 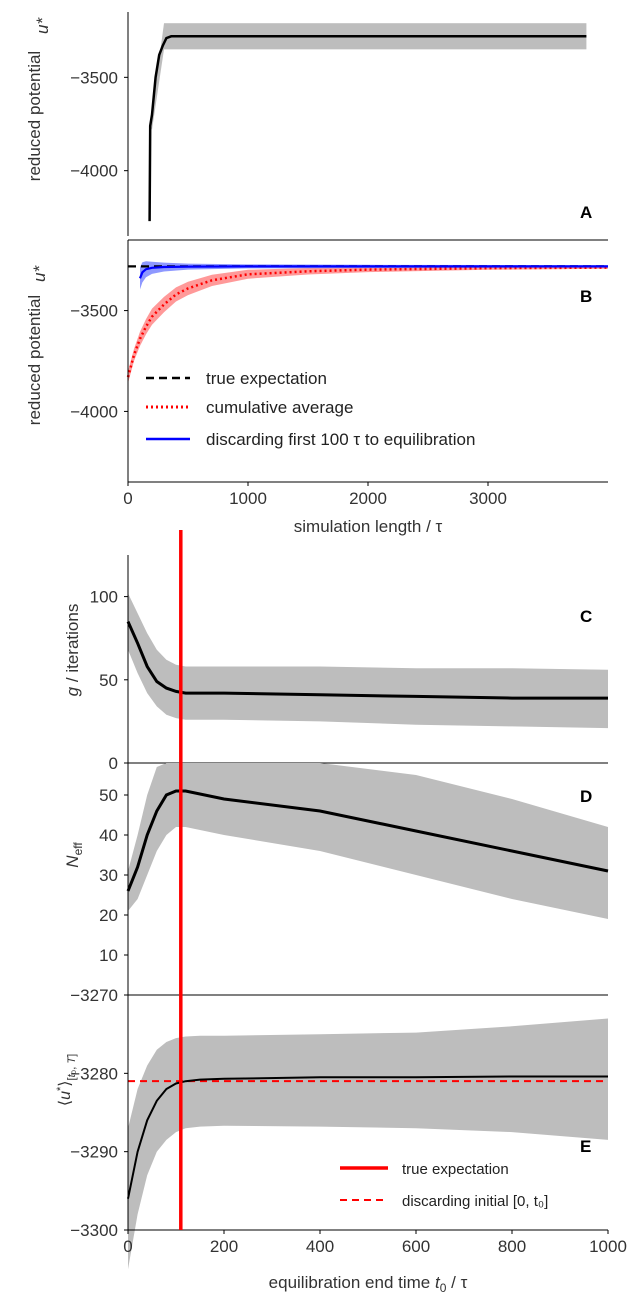 What do you see at coordinates (368, 841) in the screenshot?
I see `d-band` at bounding box center [368, 841].